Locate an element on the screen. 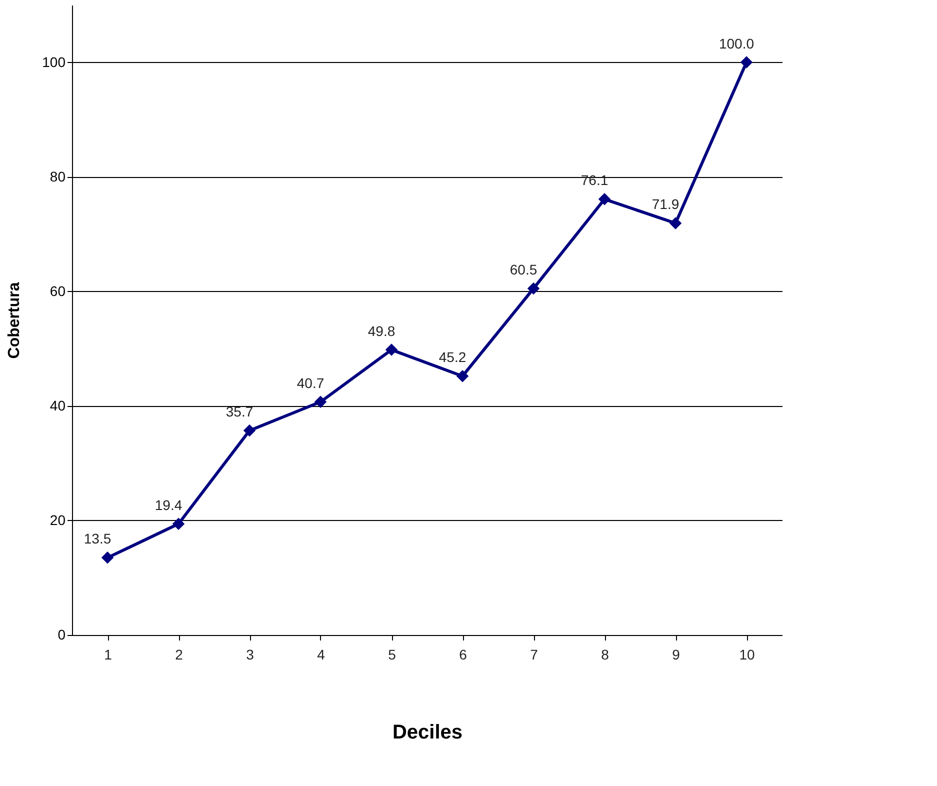 Image resolution: width=937 pixels, height=786 pixels. x-tick-label: 5 is located at coordinates (392, 654).